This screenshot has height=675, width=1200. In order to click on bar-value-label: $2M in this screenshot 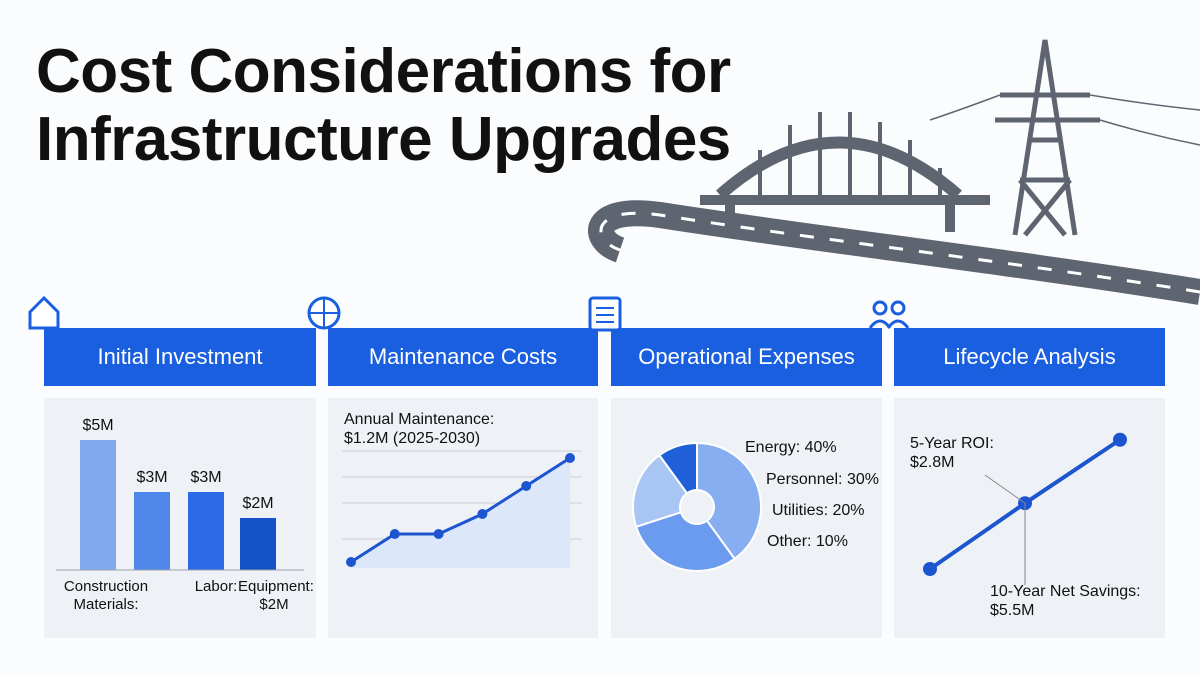, I will do `click(258, 503)`.